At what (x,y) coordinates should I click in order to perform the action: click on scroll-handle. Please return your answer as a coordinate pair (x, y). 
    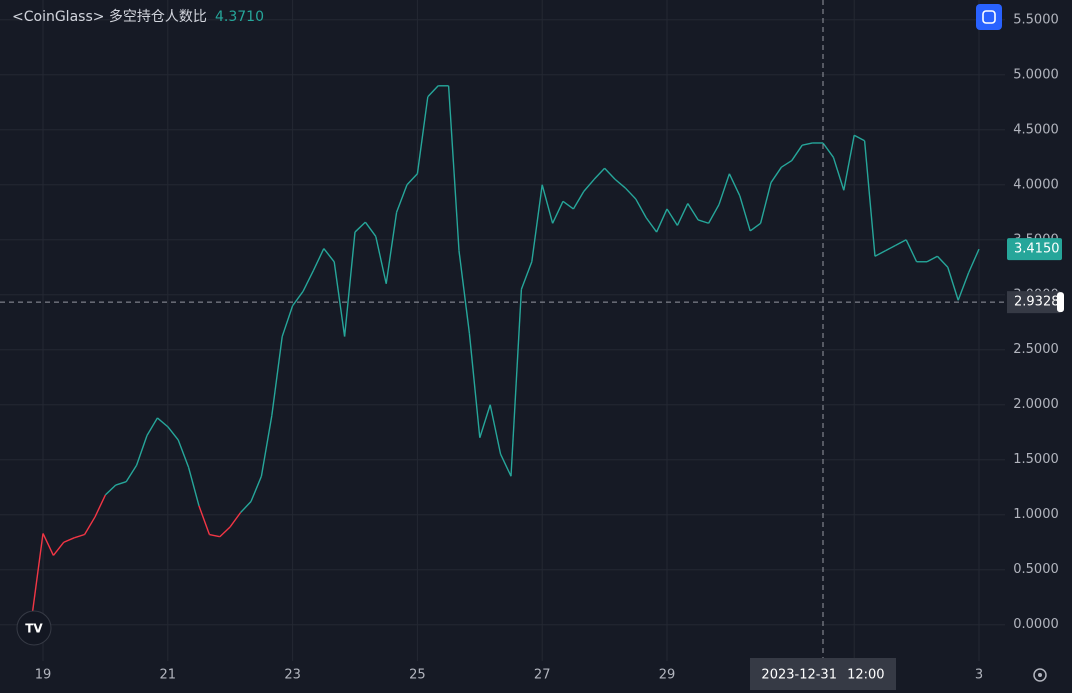
    Looking at the image, I should click on (1060, 302).